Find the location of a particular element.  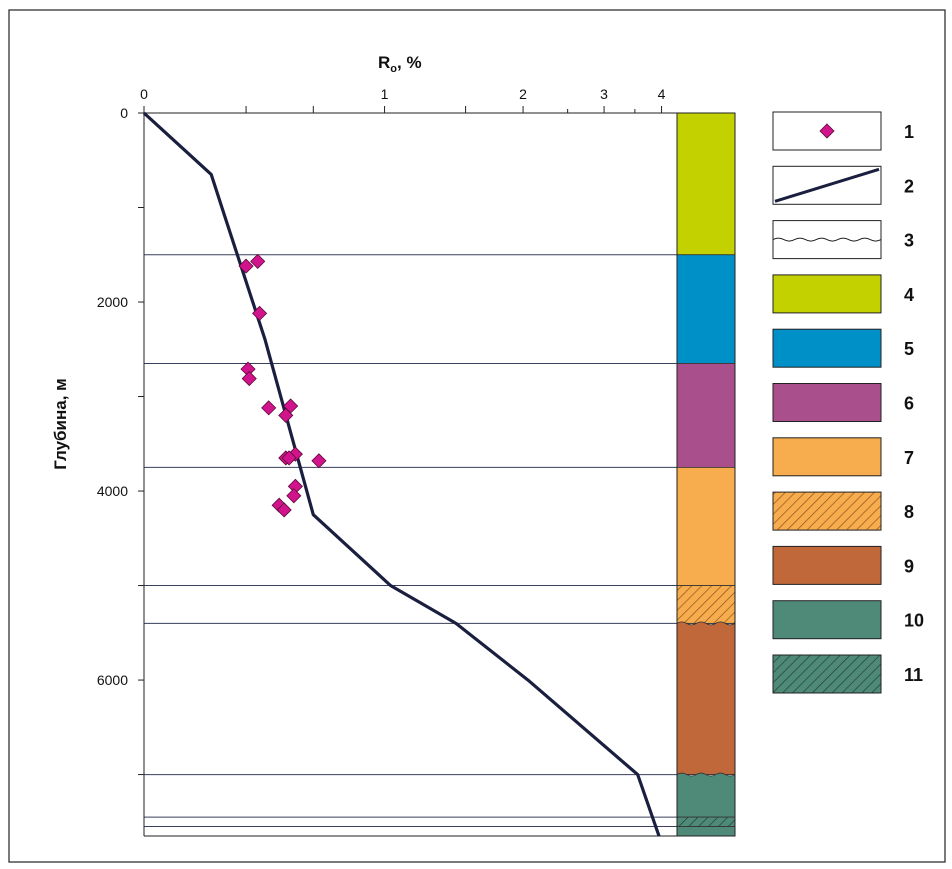

x-tick-label-6: 2 is located at coordinates (523, 94).